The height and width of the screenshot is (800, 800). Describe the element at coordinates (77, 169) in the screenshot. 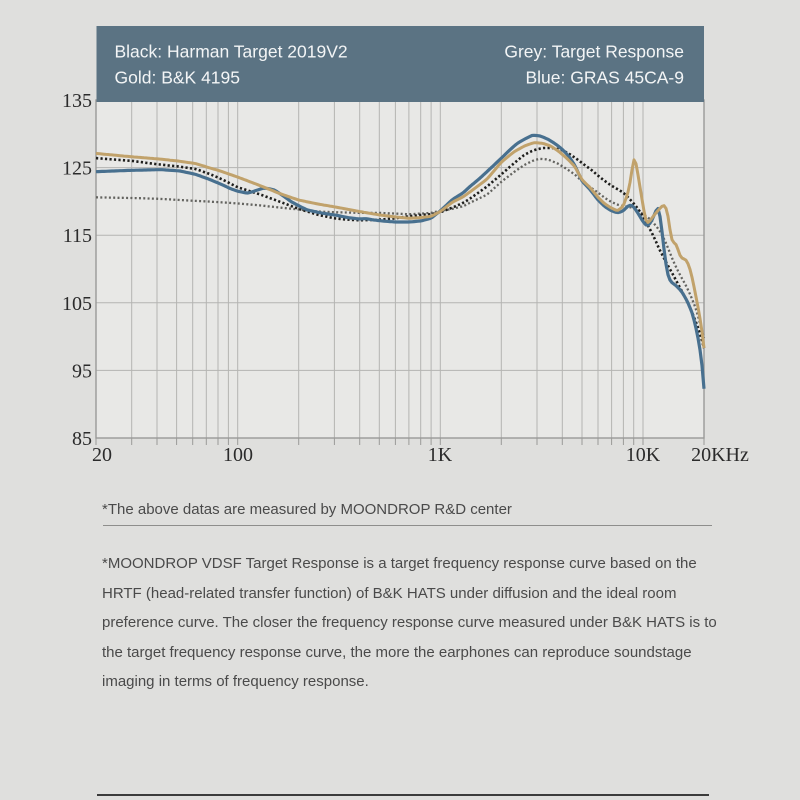

I see `svg-text: 125` at that location.